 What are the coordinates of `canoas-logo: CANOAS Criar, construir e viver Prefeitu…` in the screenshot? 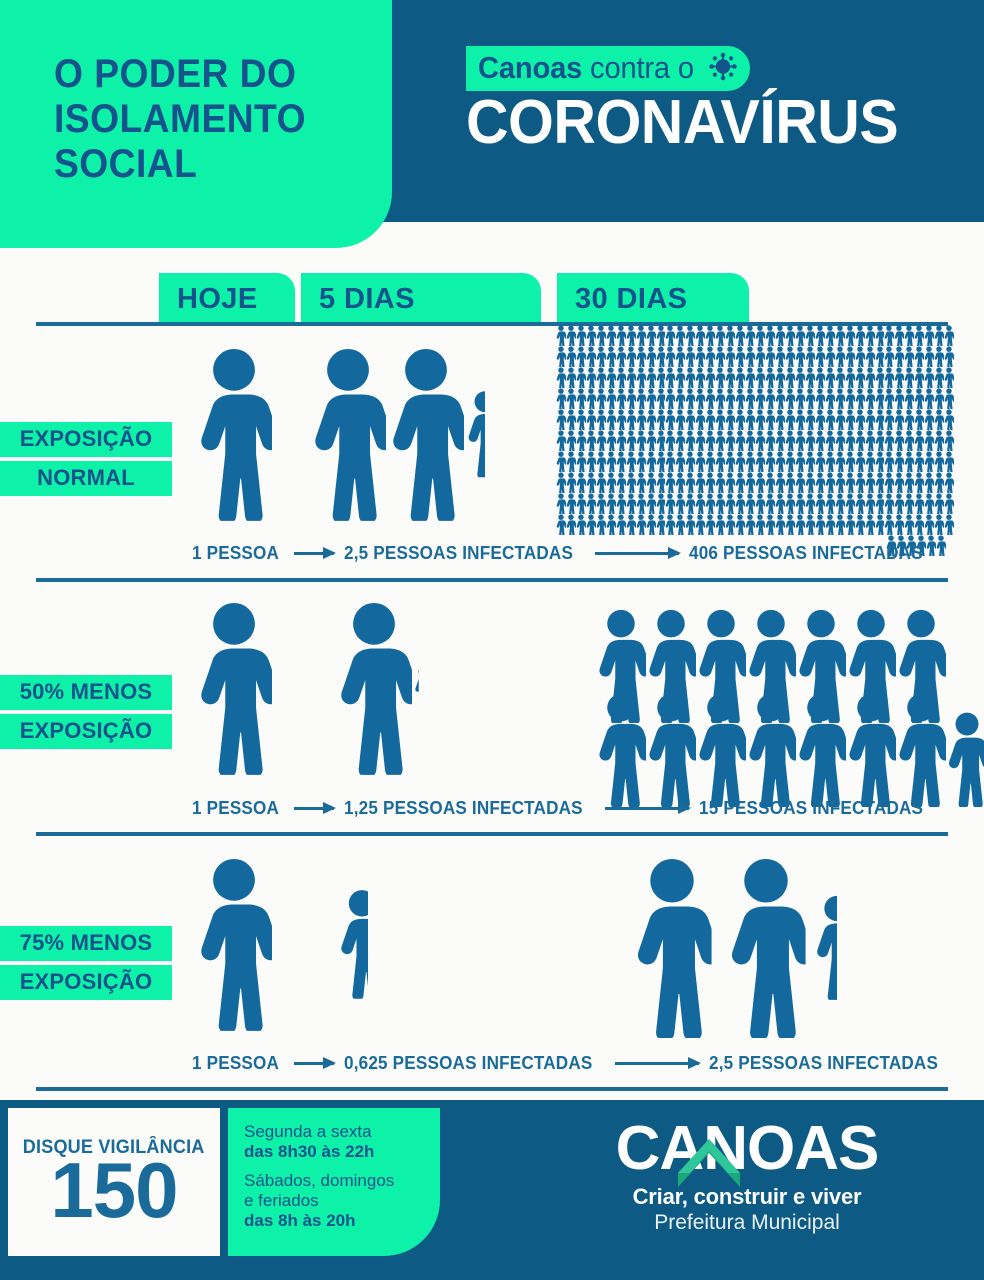 It's located at (747, 1176).